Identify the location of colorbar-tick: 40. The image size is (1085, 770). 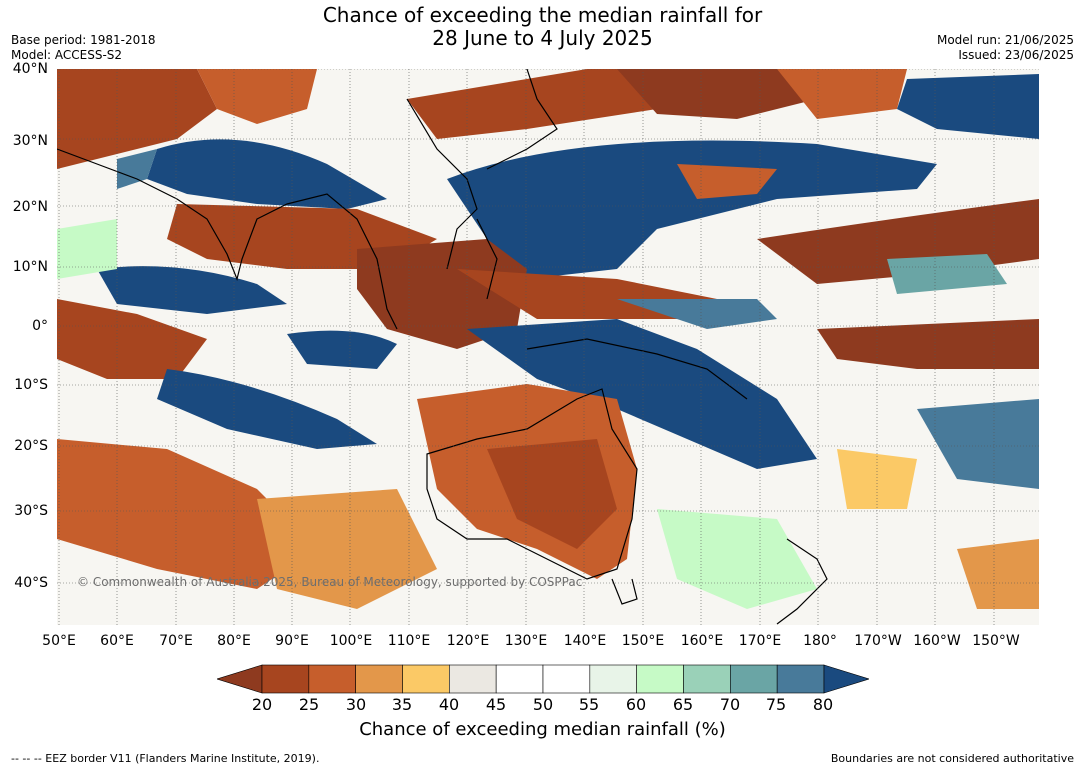
(449, 704).